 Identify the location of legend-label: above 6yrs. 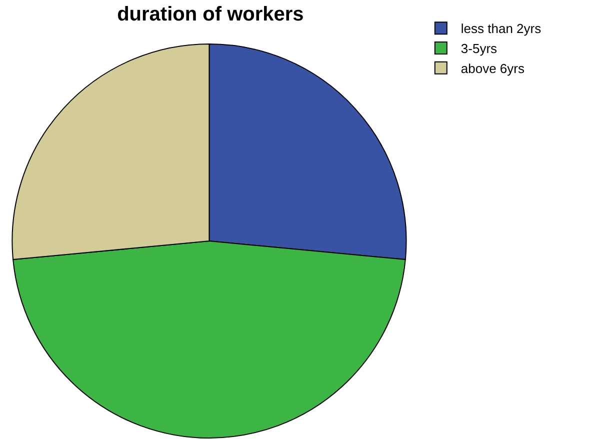
(492, 68).